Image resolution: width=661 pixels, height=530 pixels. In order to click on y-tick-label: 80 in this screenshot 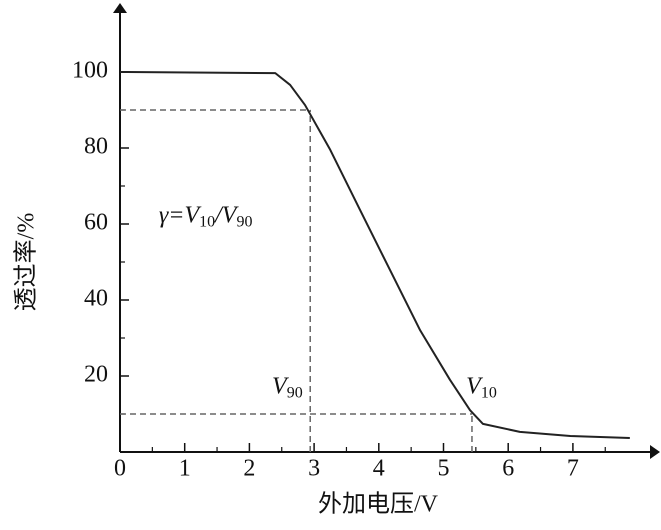, I will do `click(96, 147)`.